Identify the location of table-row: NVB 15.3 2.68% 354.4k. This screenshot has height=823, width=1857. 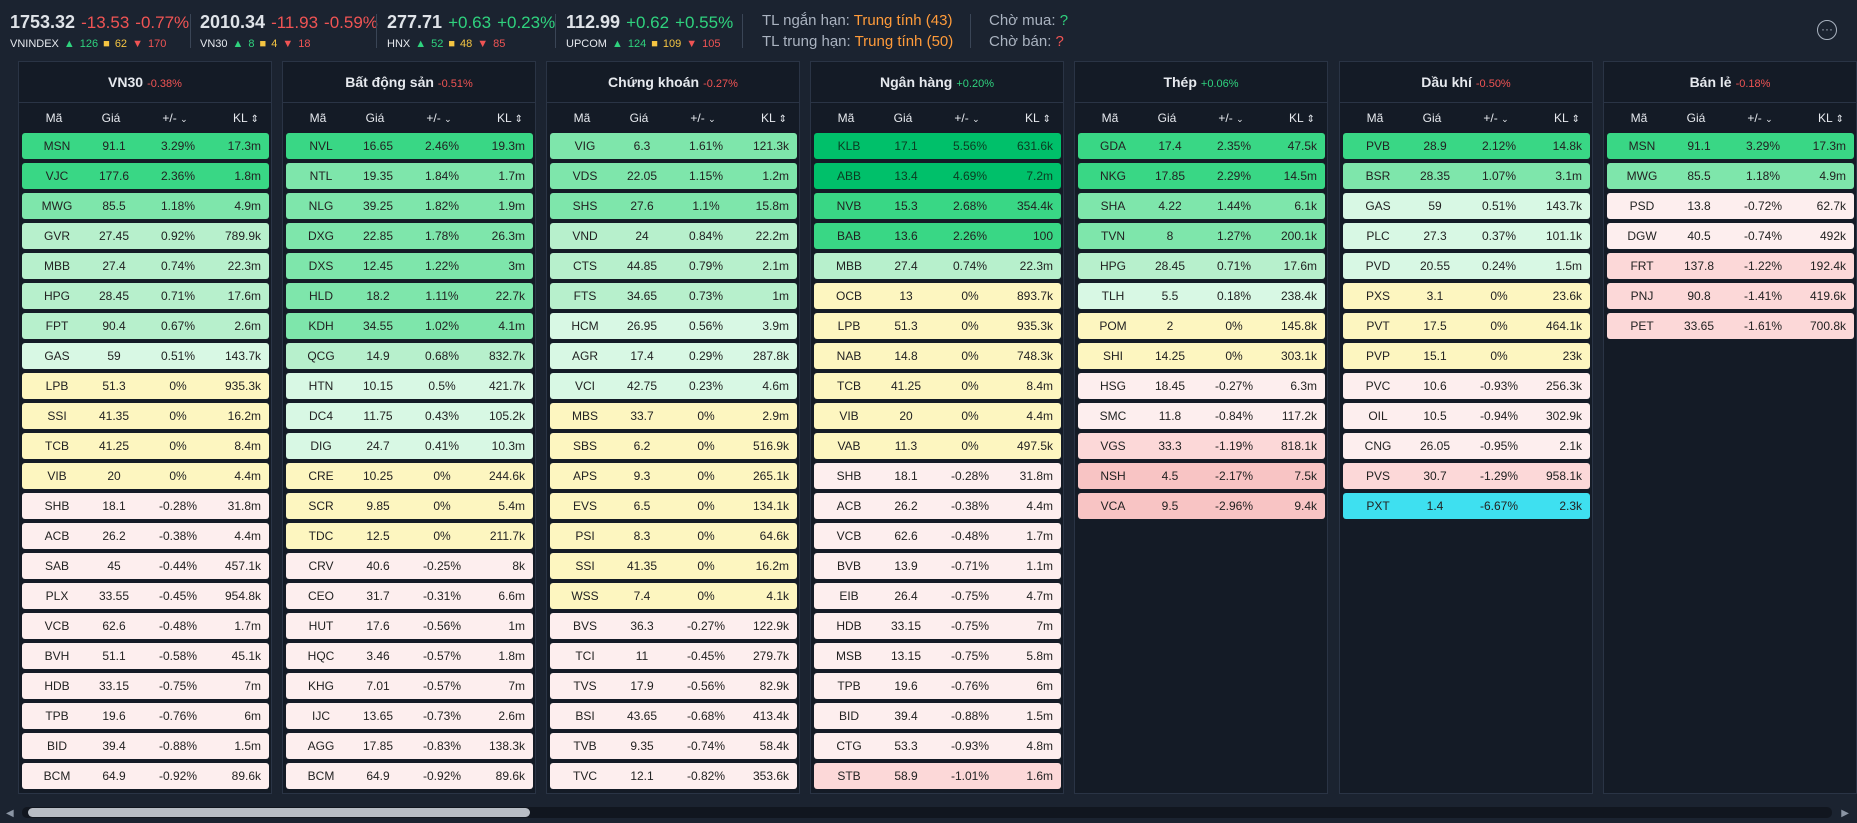
(937, 206).